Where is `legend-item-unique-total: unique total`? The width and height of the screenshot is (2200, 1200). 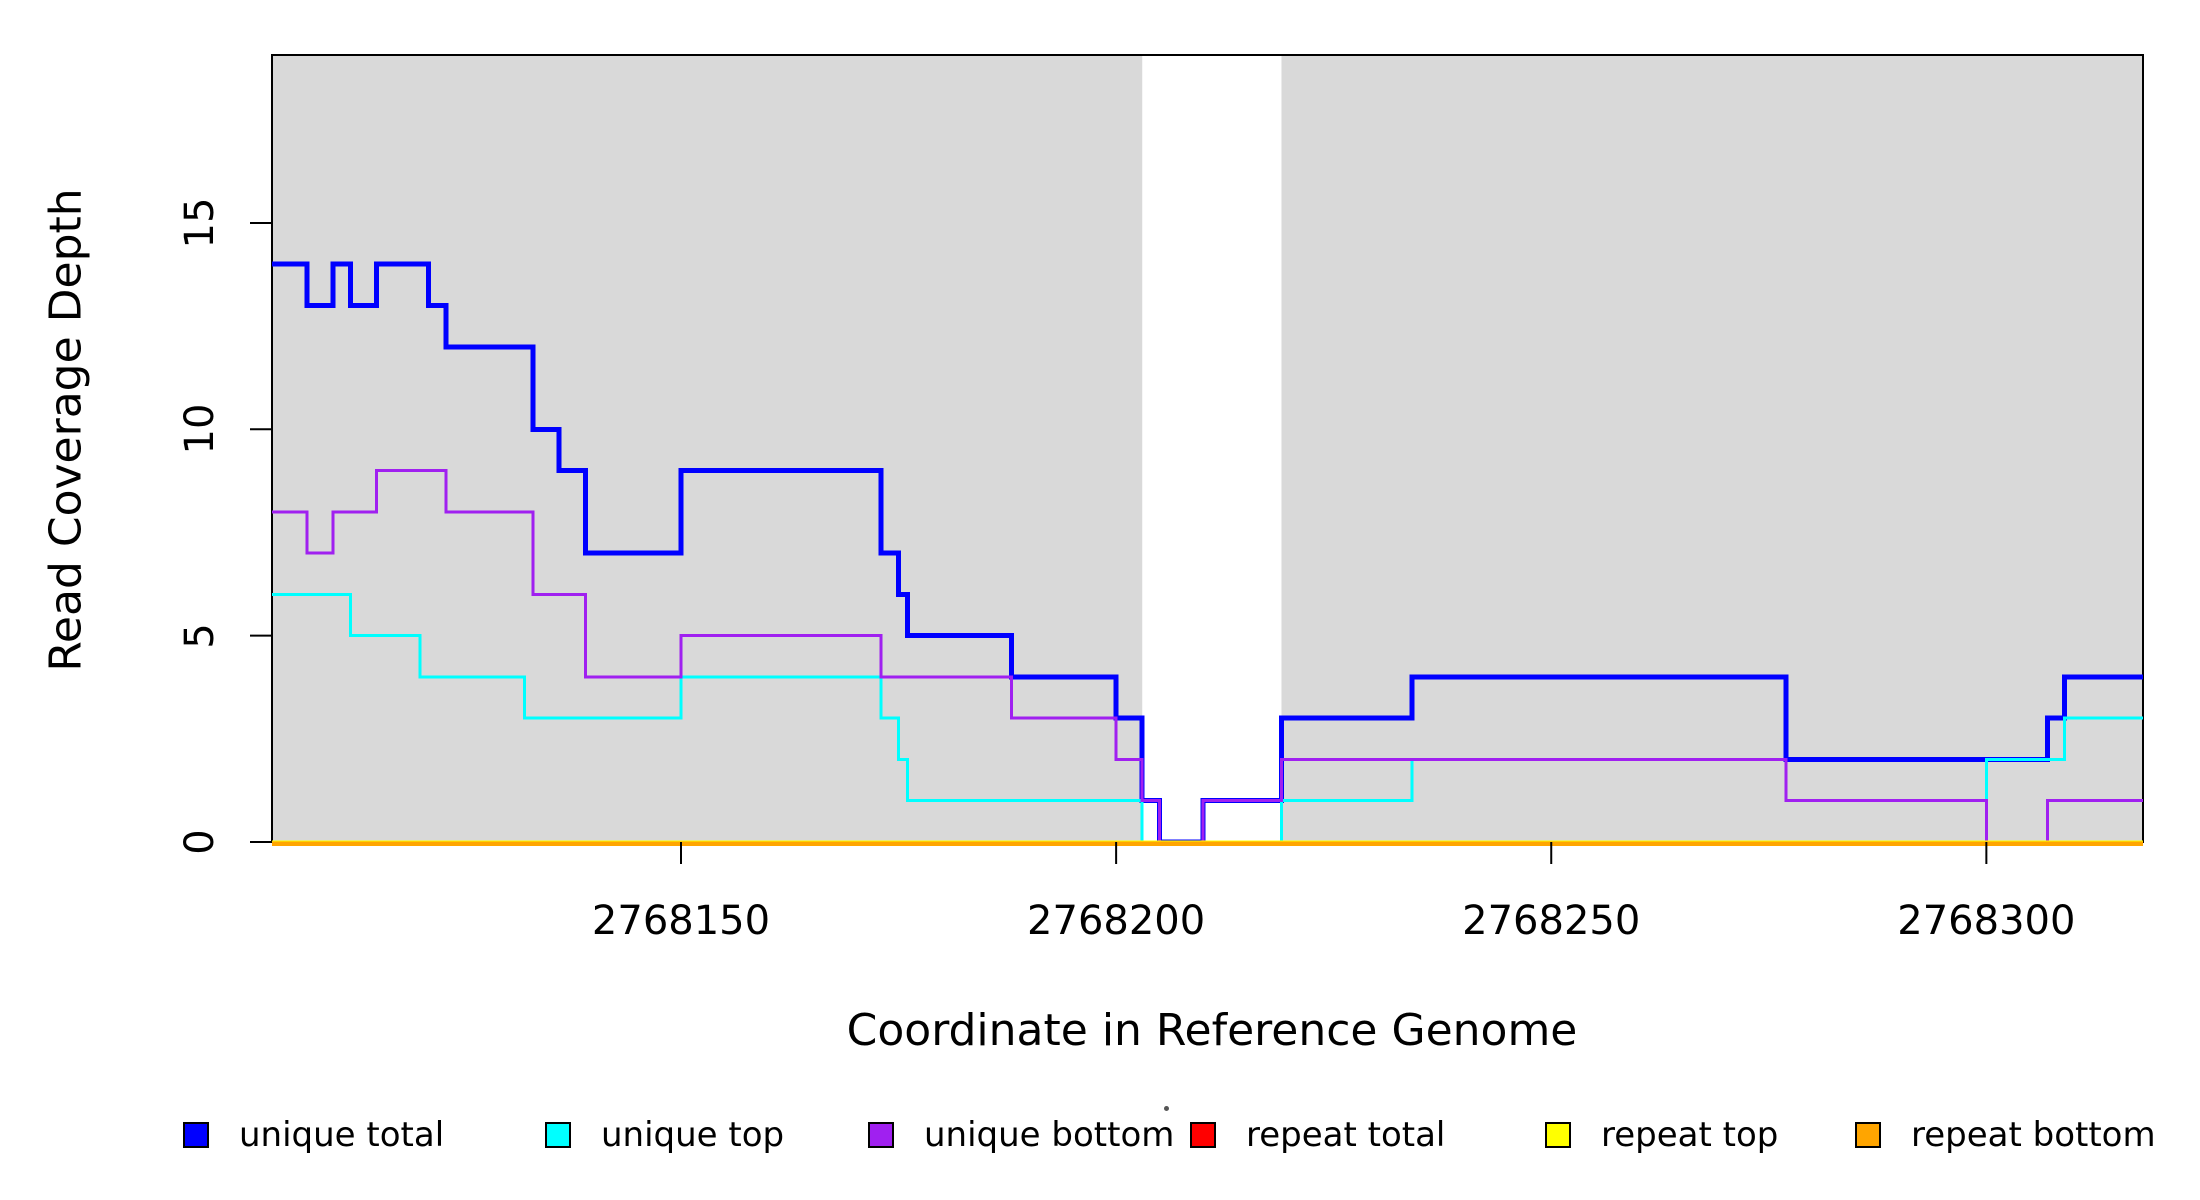
legend-item-unique-total: unique total is located at coordinates (314, 1135).